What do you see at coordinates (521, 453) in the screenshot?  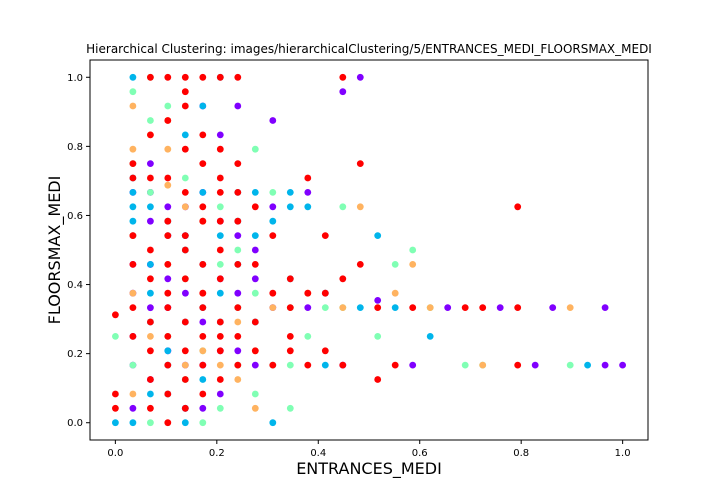 I see `x-tick-label-4: 0.8` at bounding box center [521, 453].